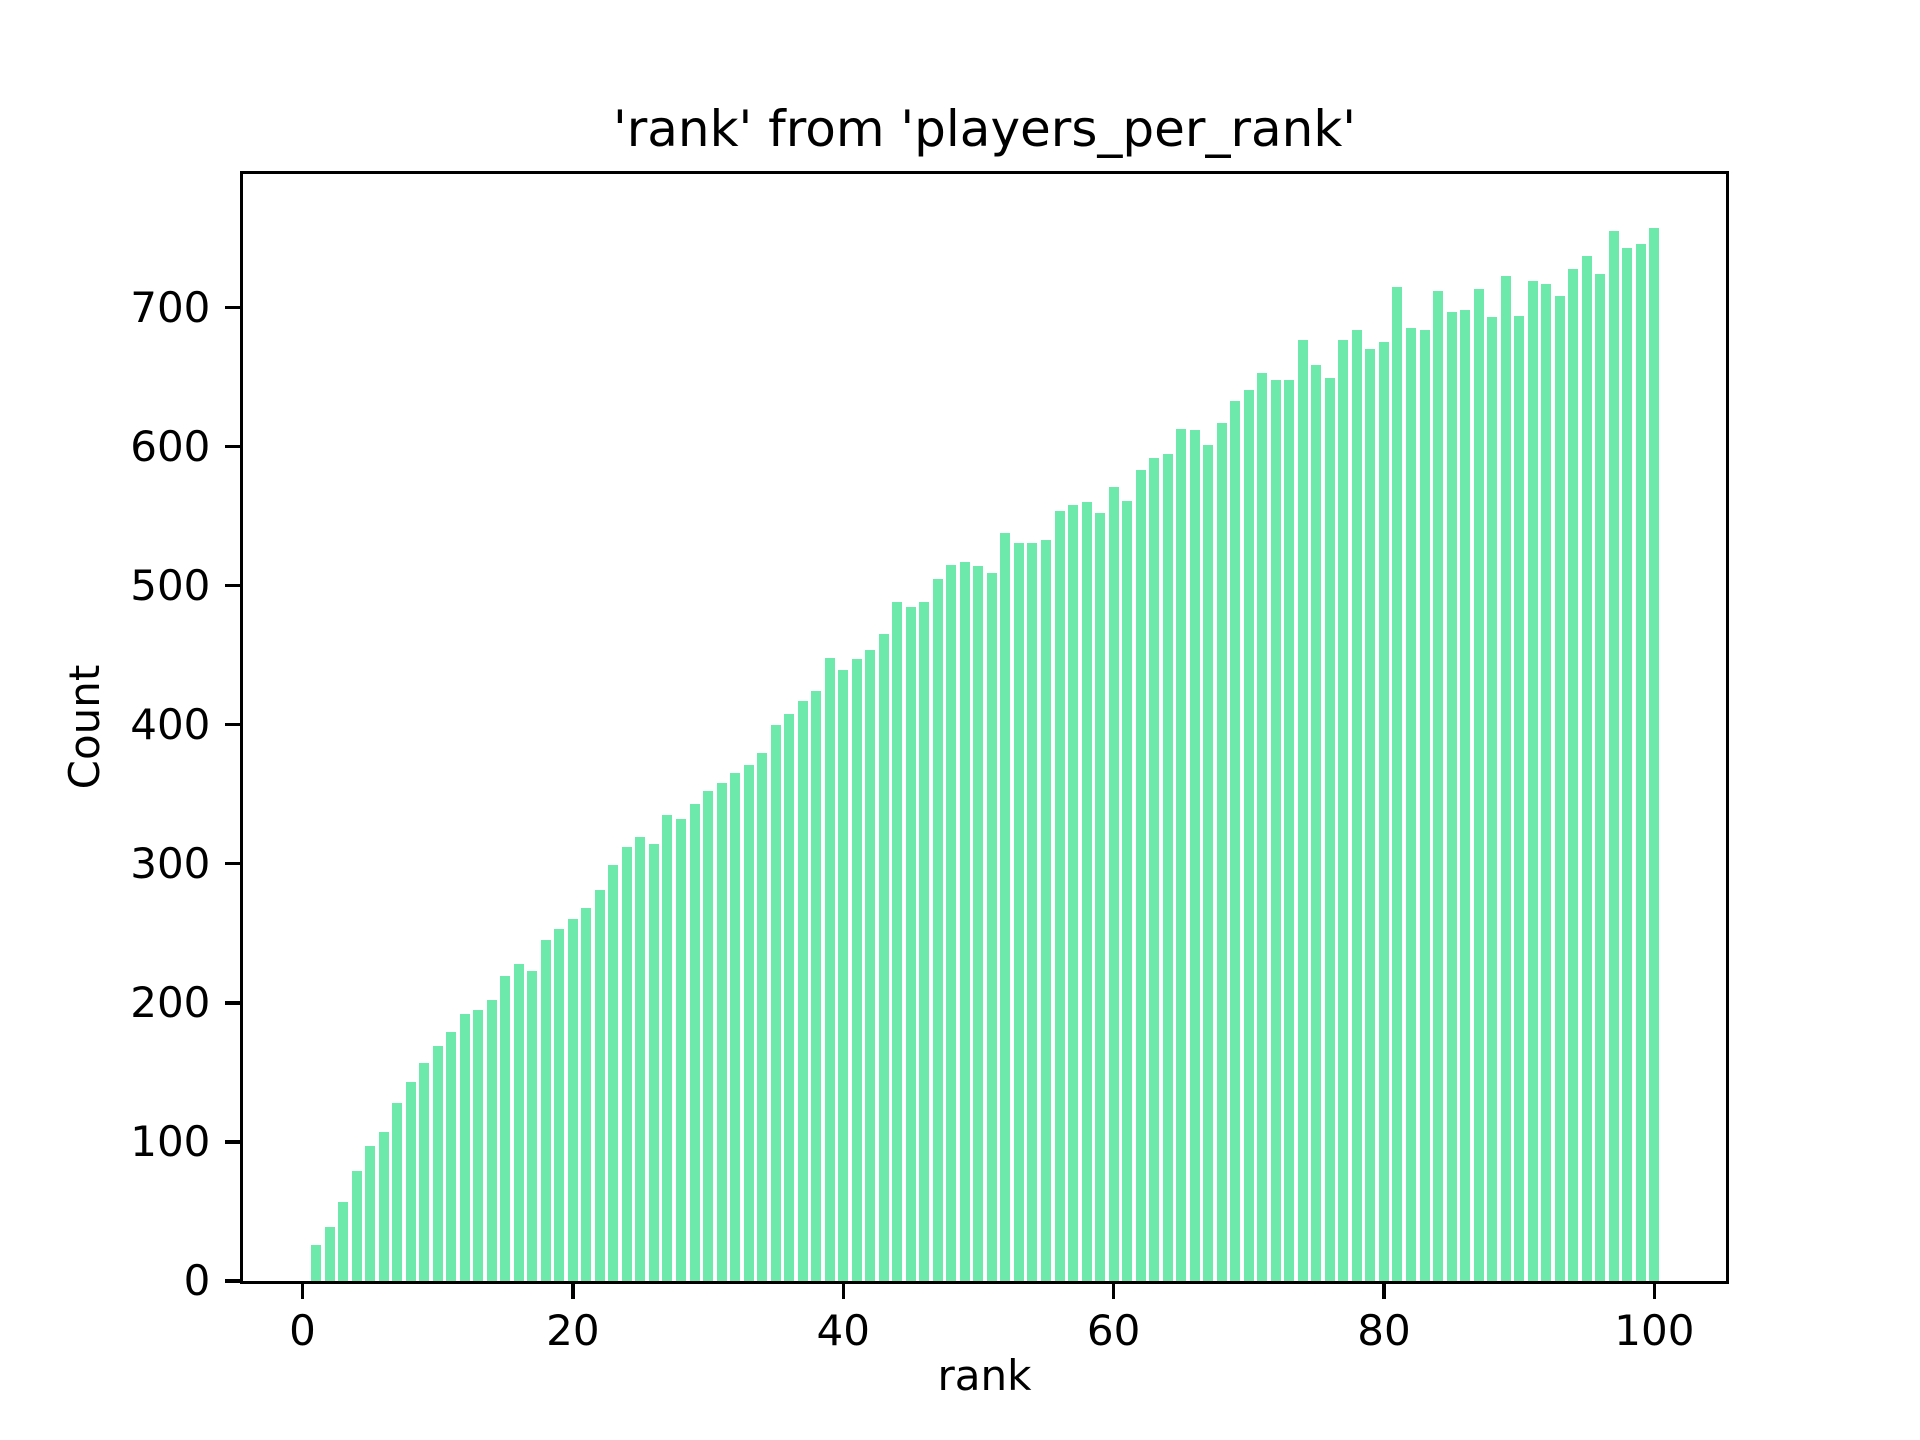  What do you see at coordinates (170, 1002) in the screenshot?
I see `y-tick-label: 200` at bounding box center [170, 1002].